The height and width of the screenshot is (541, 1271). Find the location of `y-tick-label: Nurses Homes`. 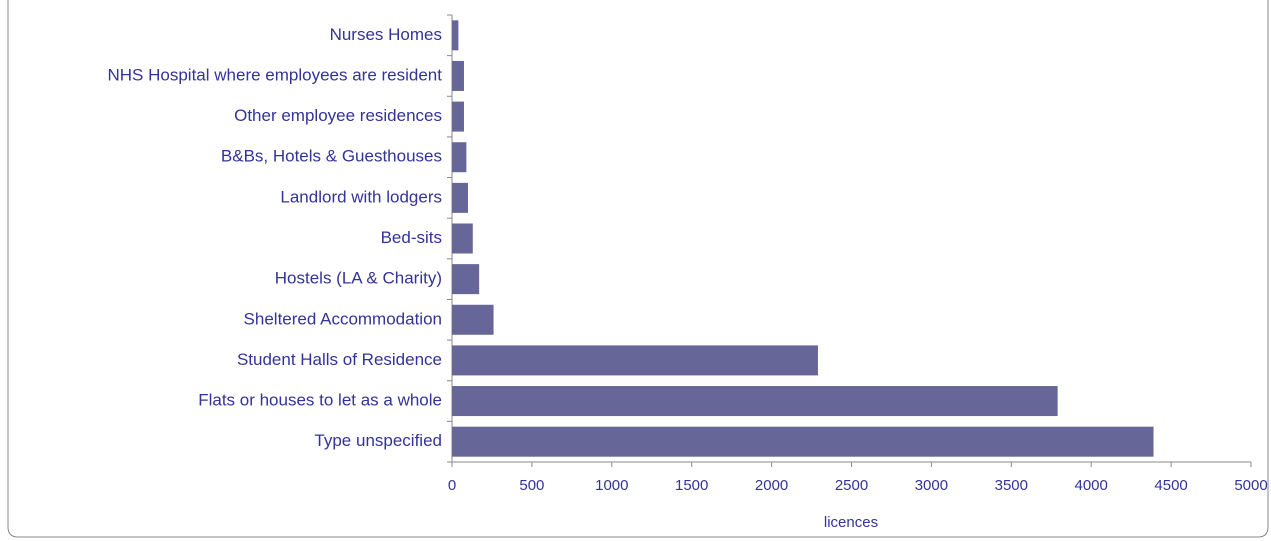

y-tick-label: Nurses Homes is located at coordinates (386, 34).